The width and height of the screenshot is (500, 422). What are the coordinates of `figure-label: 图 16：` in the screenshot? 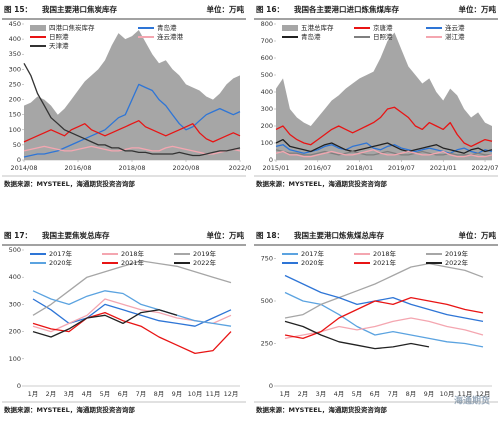 It's located at (270, 9).